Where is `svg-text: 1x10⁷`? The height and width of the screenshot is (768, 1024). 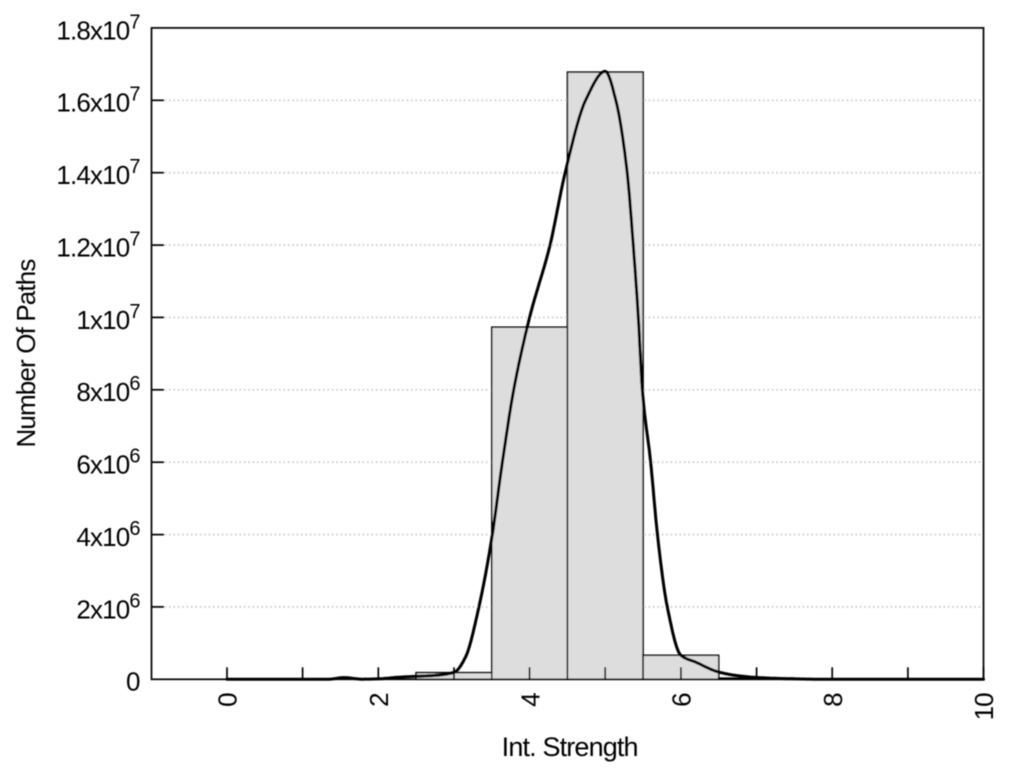 svg-text: 1x10⁷ is located at coordinates (108, 318).